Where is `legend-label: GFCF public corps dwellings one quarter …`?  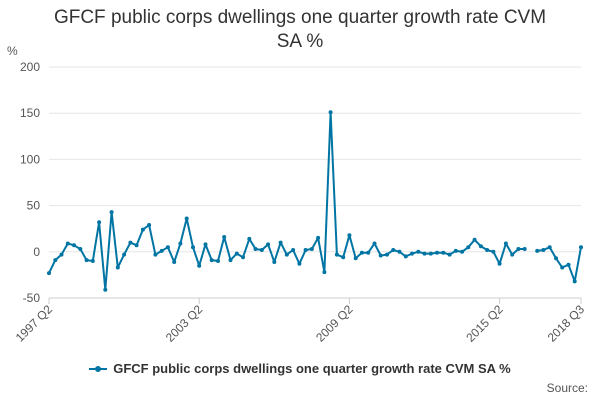
legend-label: GFCF public corps dwellings one quarter … is located at coordinates (312, 368).